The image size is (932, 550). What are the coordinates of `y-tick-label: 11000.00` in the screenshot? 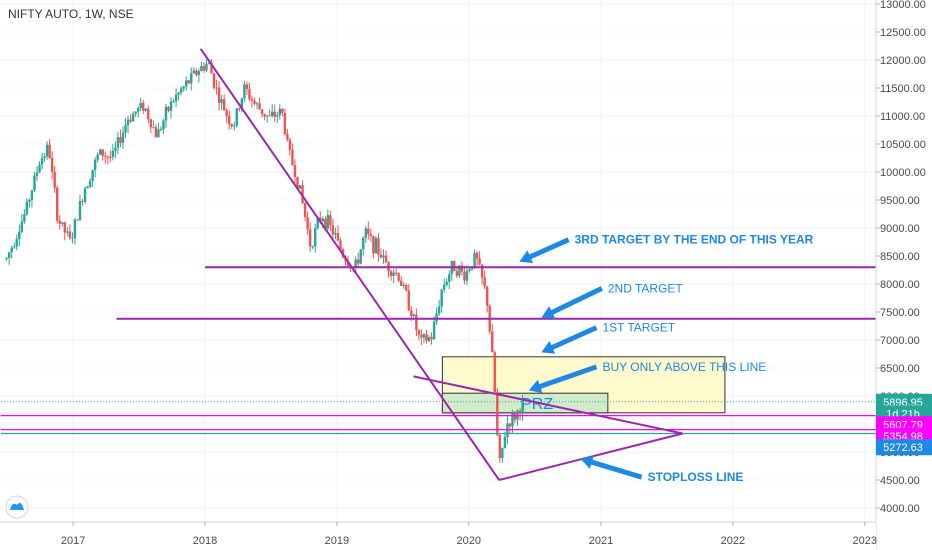 It's located at (902, 117).